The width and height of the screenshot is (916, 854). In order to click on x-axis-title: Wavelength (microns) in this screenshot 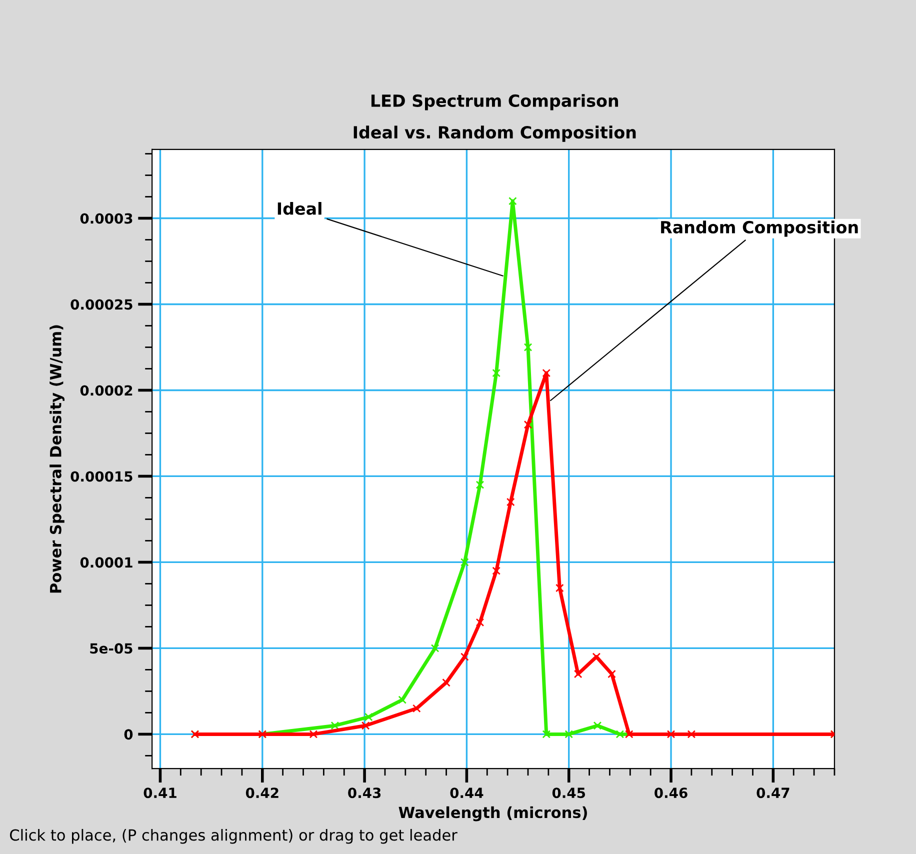, I will do `click(492, 814)`.